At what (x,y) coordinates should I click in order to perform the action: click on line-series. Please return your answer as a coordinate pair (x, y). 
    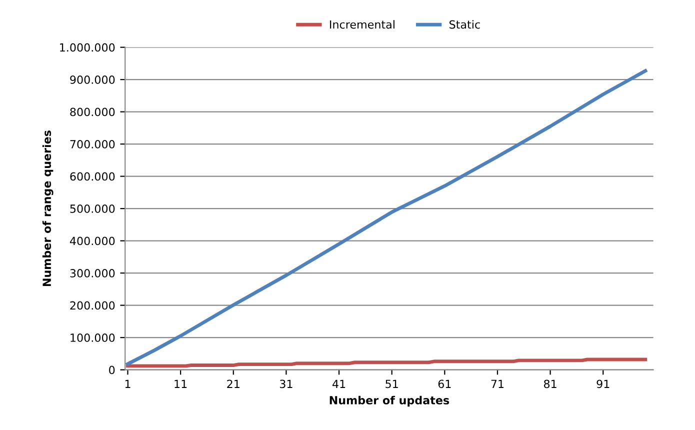
    Looking at the image, I should click on (387, 363).